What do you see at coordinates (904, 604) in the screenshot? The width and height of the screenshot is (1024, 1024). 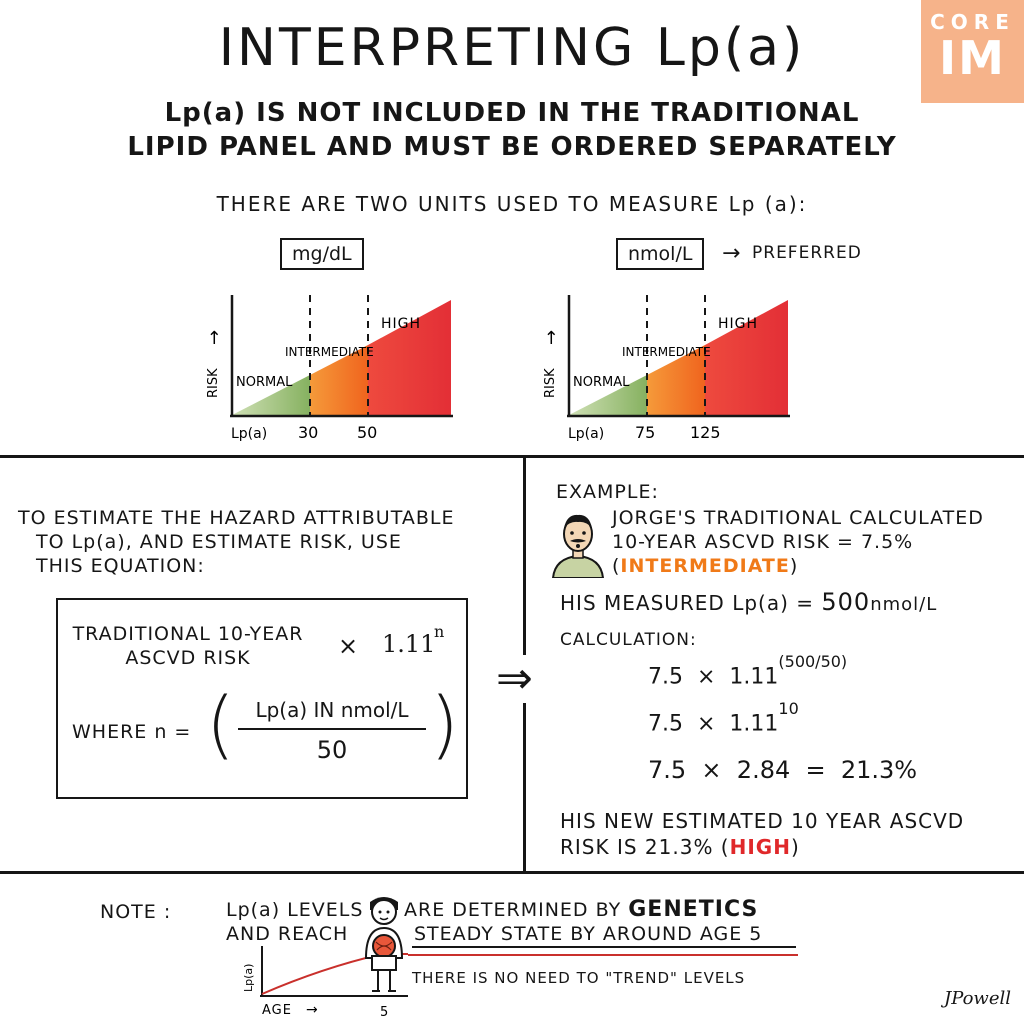 I see `measured-unit: nmol/L` at bounding box center [904, 604].